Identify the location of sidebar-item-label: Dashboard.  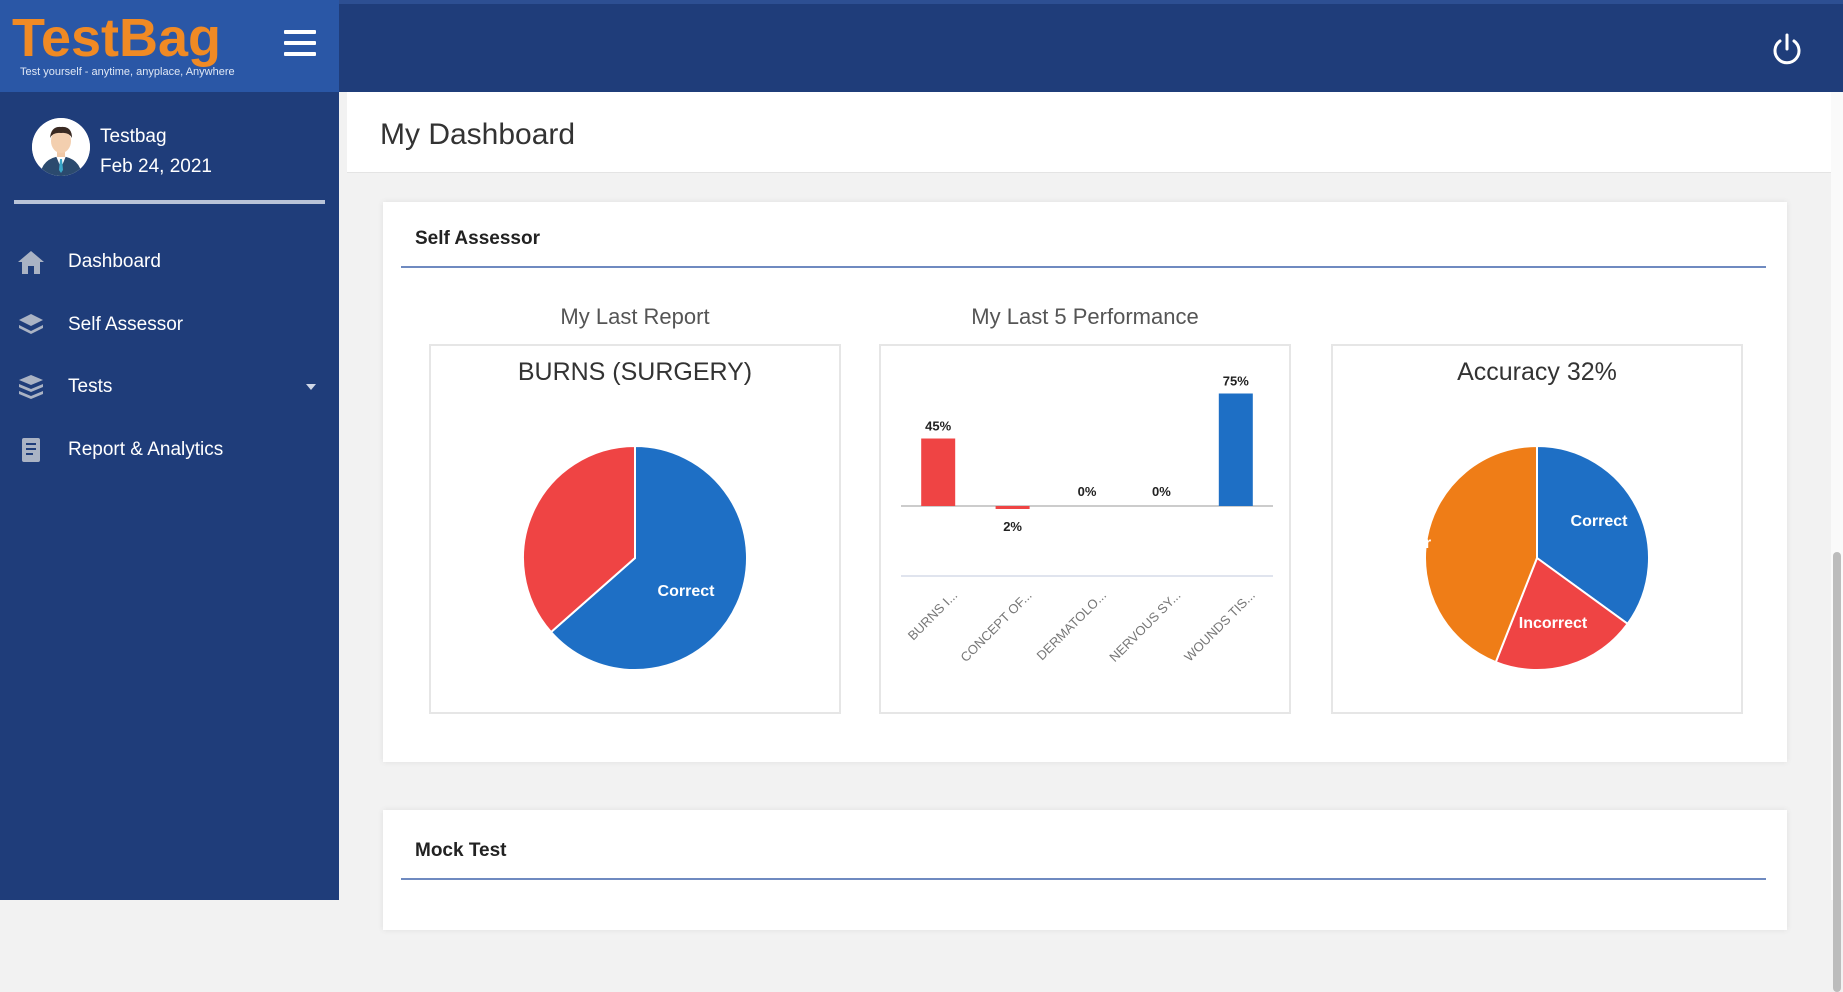
(114, 261).